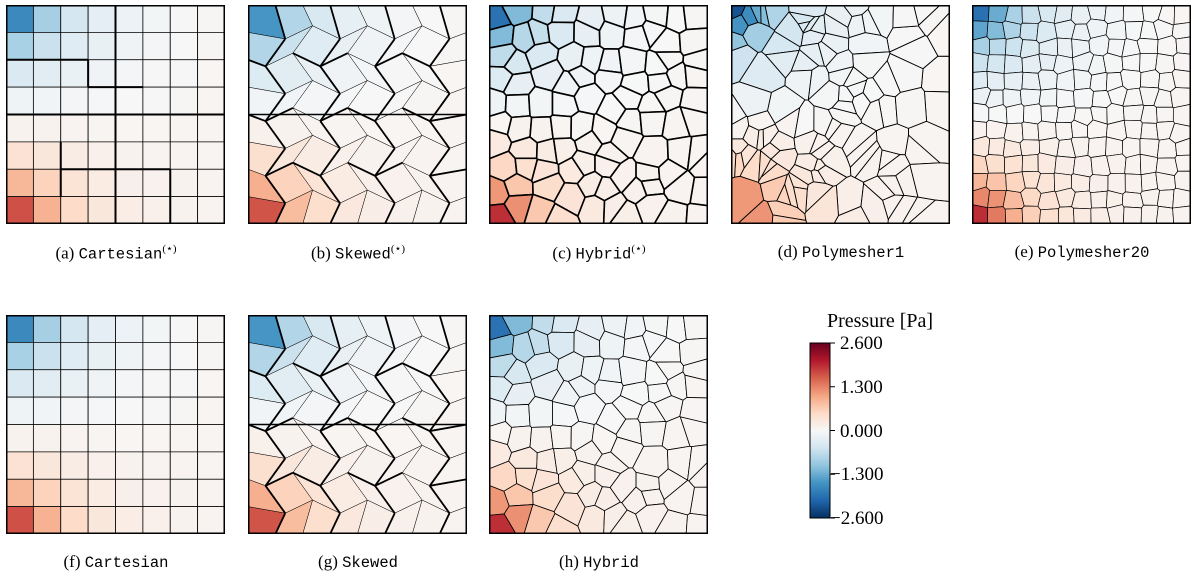 This screenshot has width=1194, height=580. Describe the element at coordinates (116, 562) in the screenshot. I see `caption-f: (f) Cartesian` at that location.